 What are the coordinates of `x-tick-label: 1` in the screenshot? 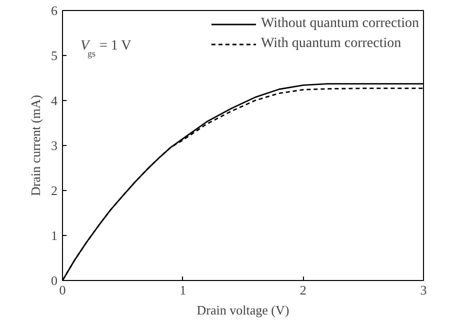 It's located at (183, 290).